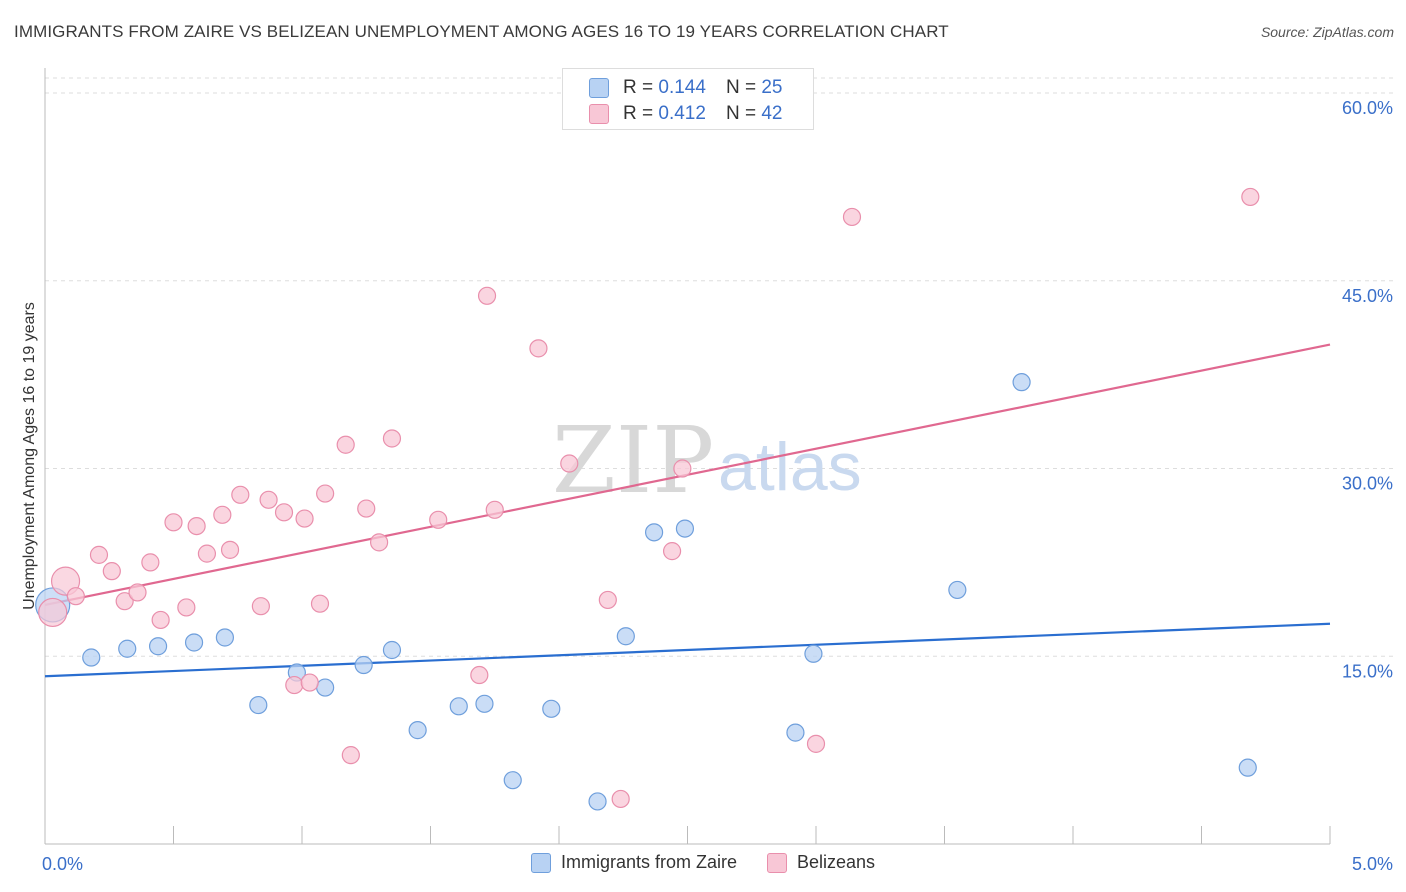 This screenshot has height=892, width=1406. Describe the element at coordinates (836, 862) in the screenshot. I see `belize-legend-label: Belizeans` at that location.